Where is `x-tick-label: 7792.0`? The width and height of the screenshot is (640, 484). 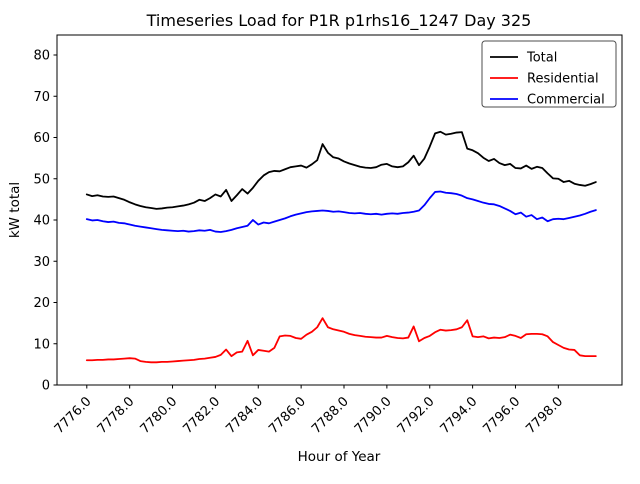
x-tick-label: 7792.0 is located at coordinates (416, 415).